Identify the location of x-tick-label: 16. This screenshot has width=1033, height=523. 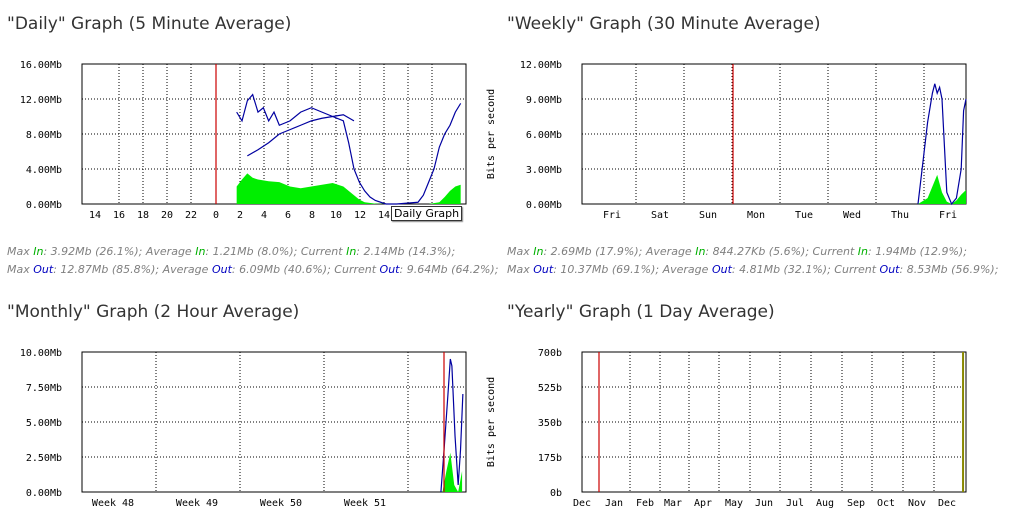
(119, 215).